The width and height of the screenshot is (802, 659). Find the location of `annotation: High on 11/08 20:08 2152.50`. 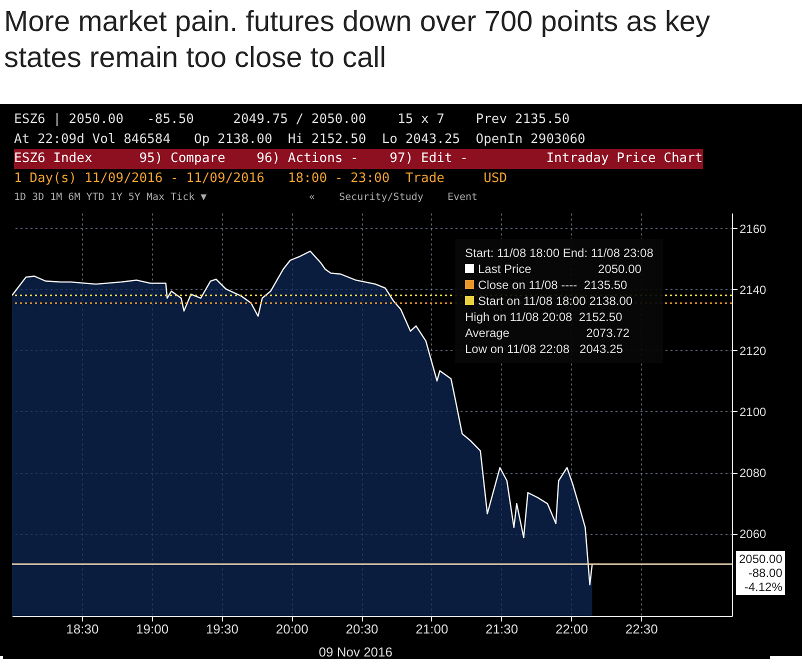

annotation: High on 11/08 20:08 2152.50 is located at coordinates (544, 317).